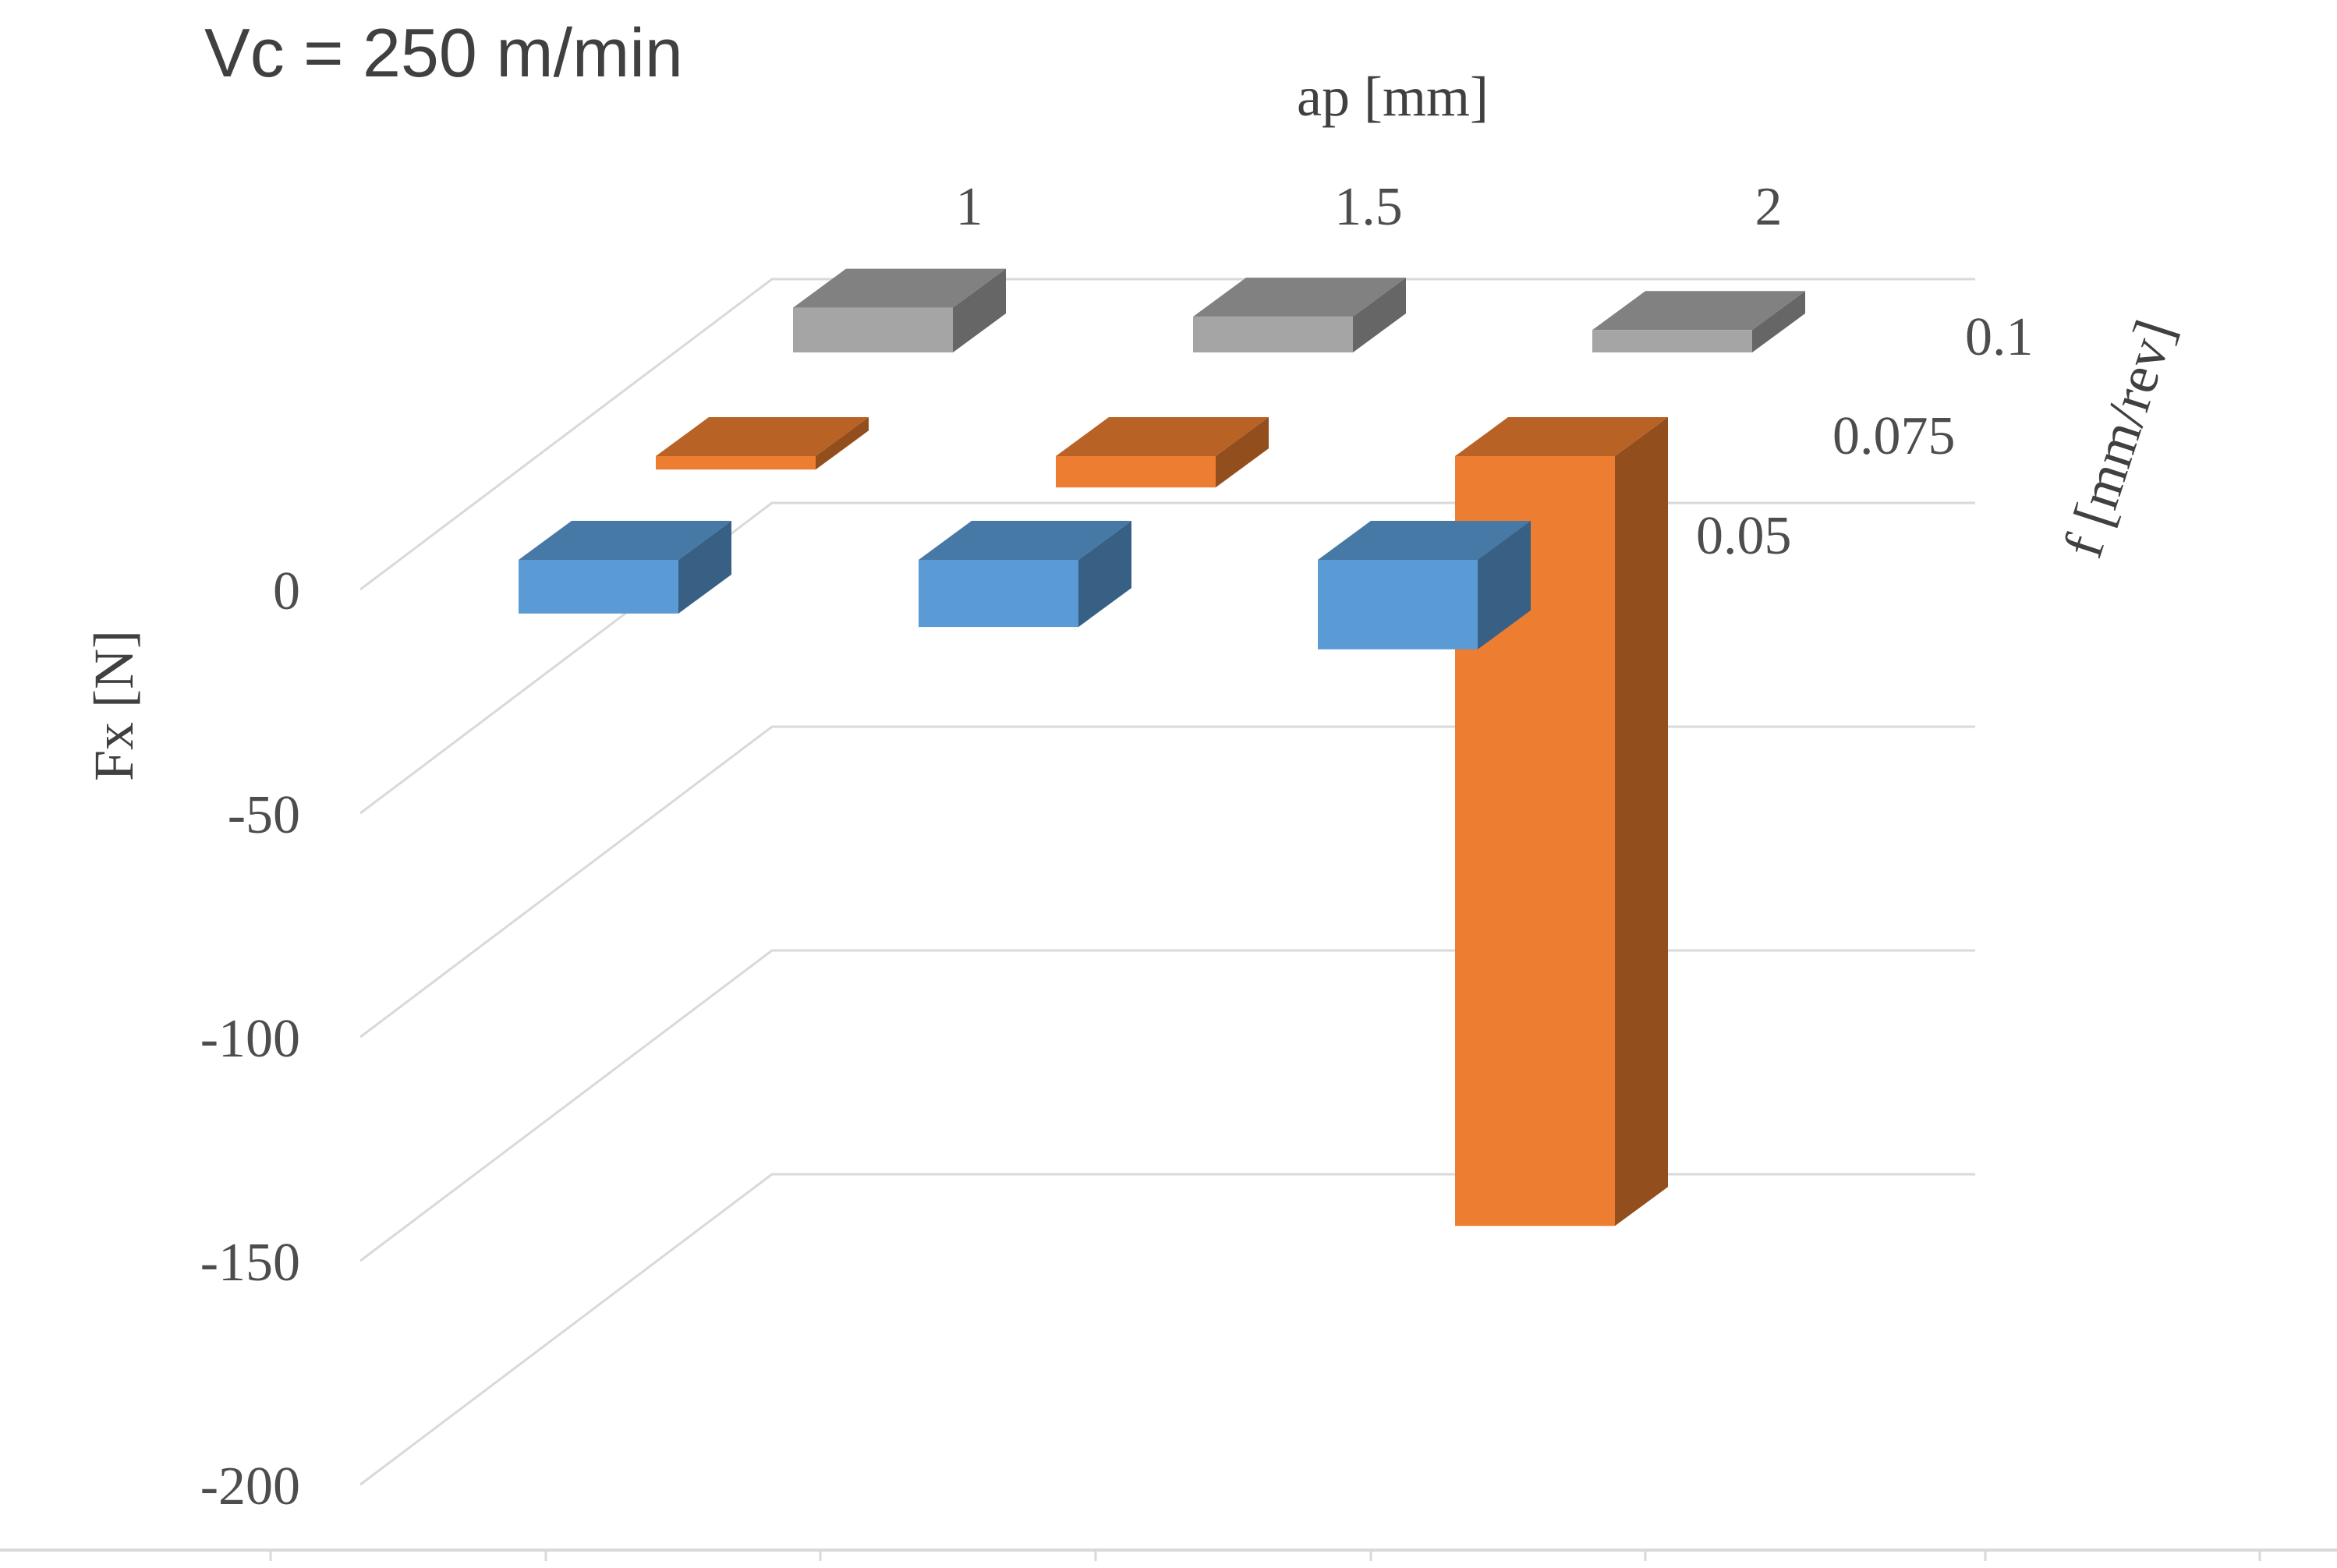 The width and height of the screenshot is (2337, 1568). I want to click on y-axis-title: Fx [N], so click(114, 705).